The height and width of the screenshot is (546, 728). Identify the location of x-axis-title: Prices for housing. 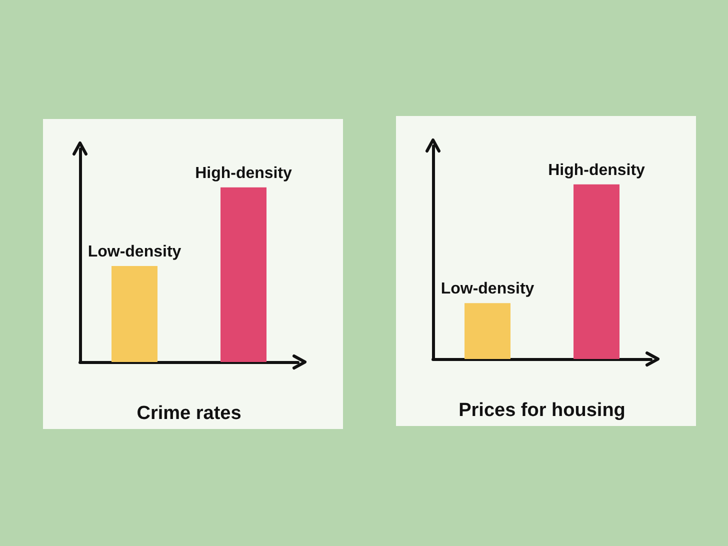
(542, 410).